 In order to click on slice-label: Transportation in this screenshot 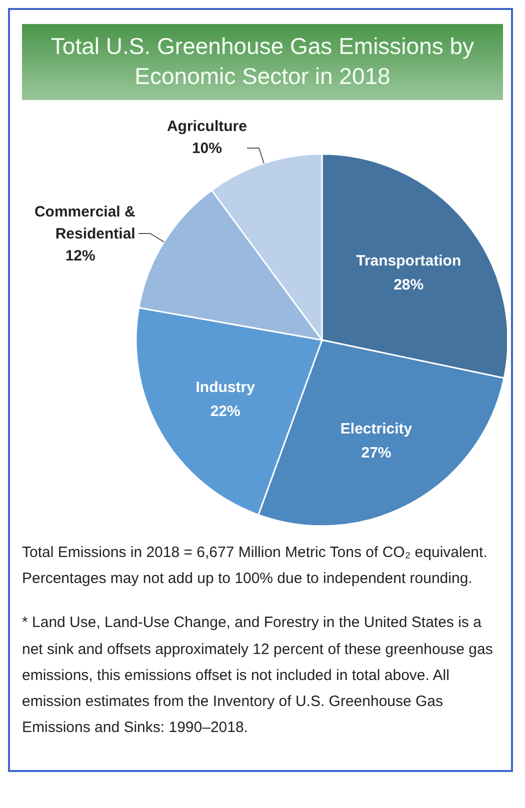, I will do `click(409, 261)`.